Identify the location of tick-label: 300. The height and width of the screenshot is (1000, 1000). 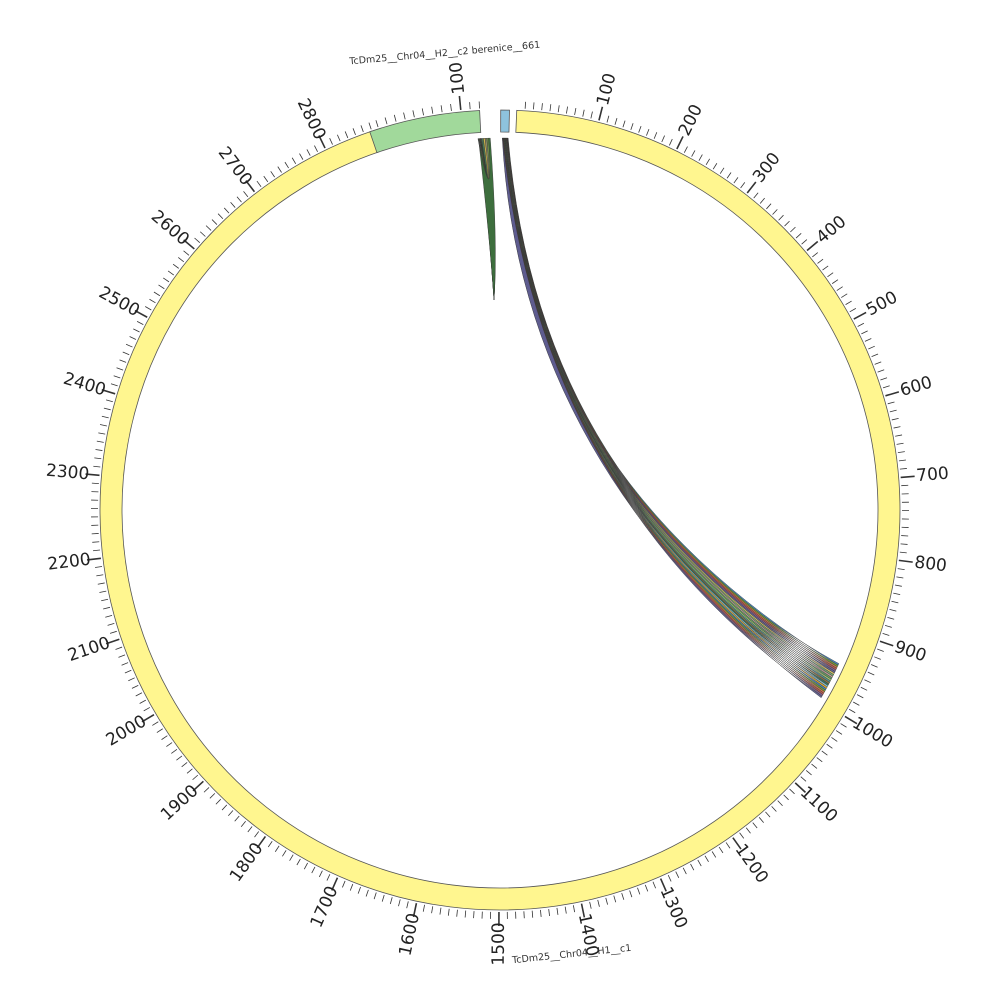
(767, 168).